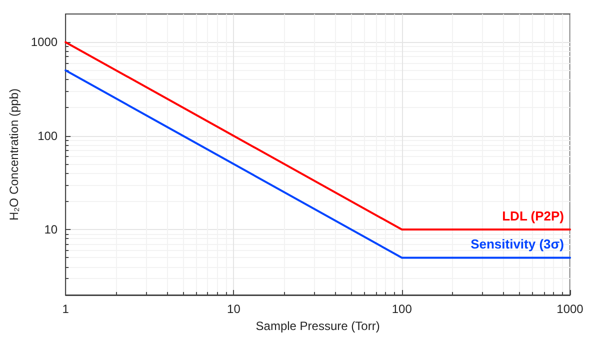 This screenshot has width=600, height=341. What do you see at coordinates (66, 309) in the screenshot?
I see `x-tick-label: 1` at bounding box center [66, 309].